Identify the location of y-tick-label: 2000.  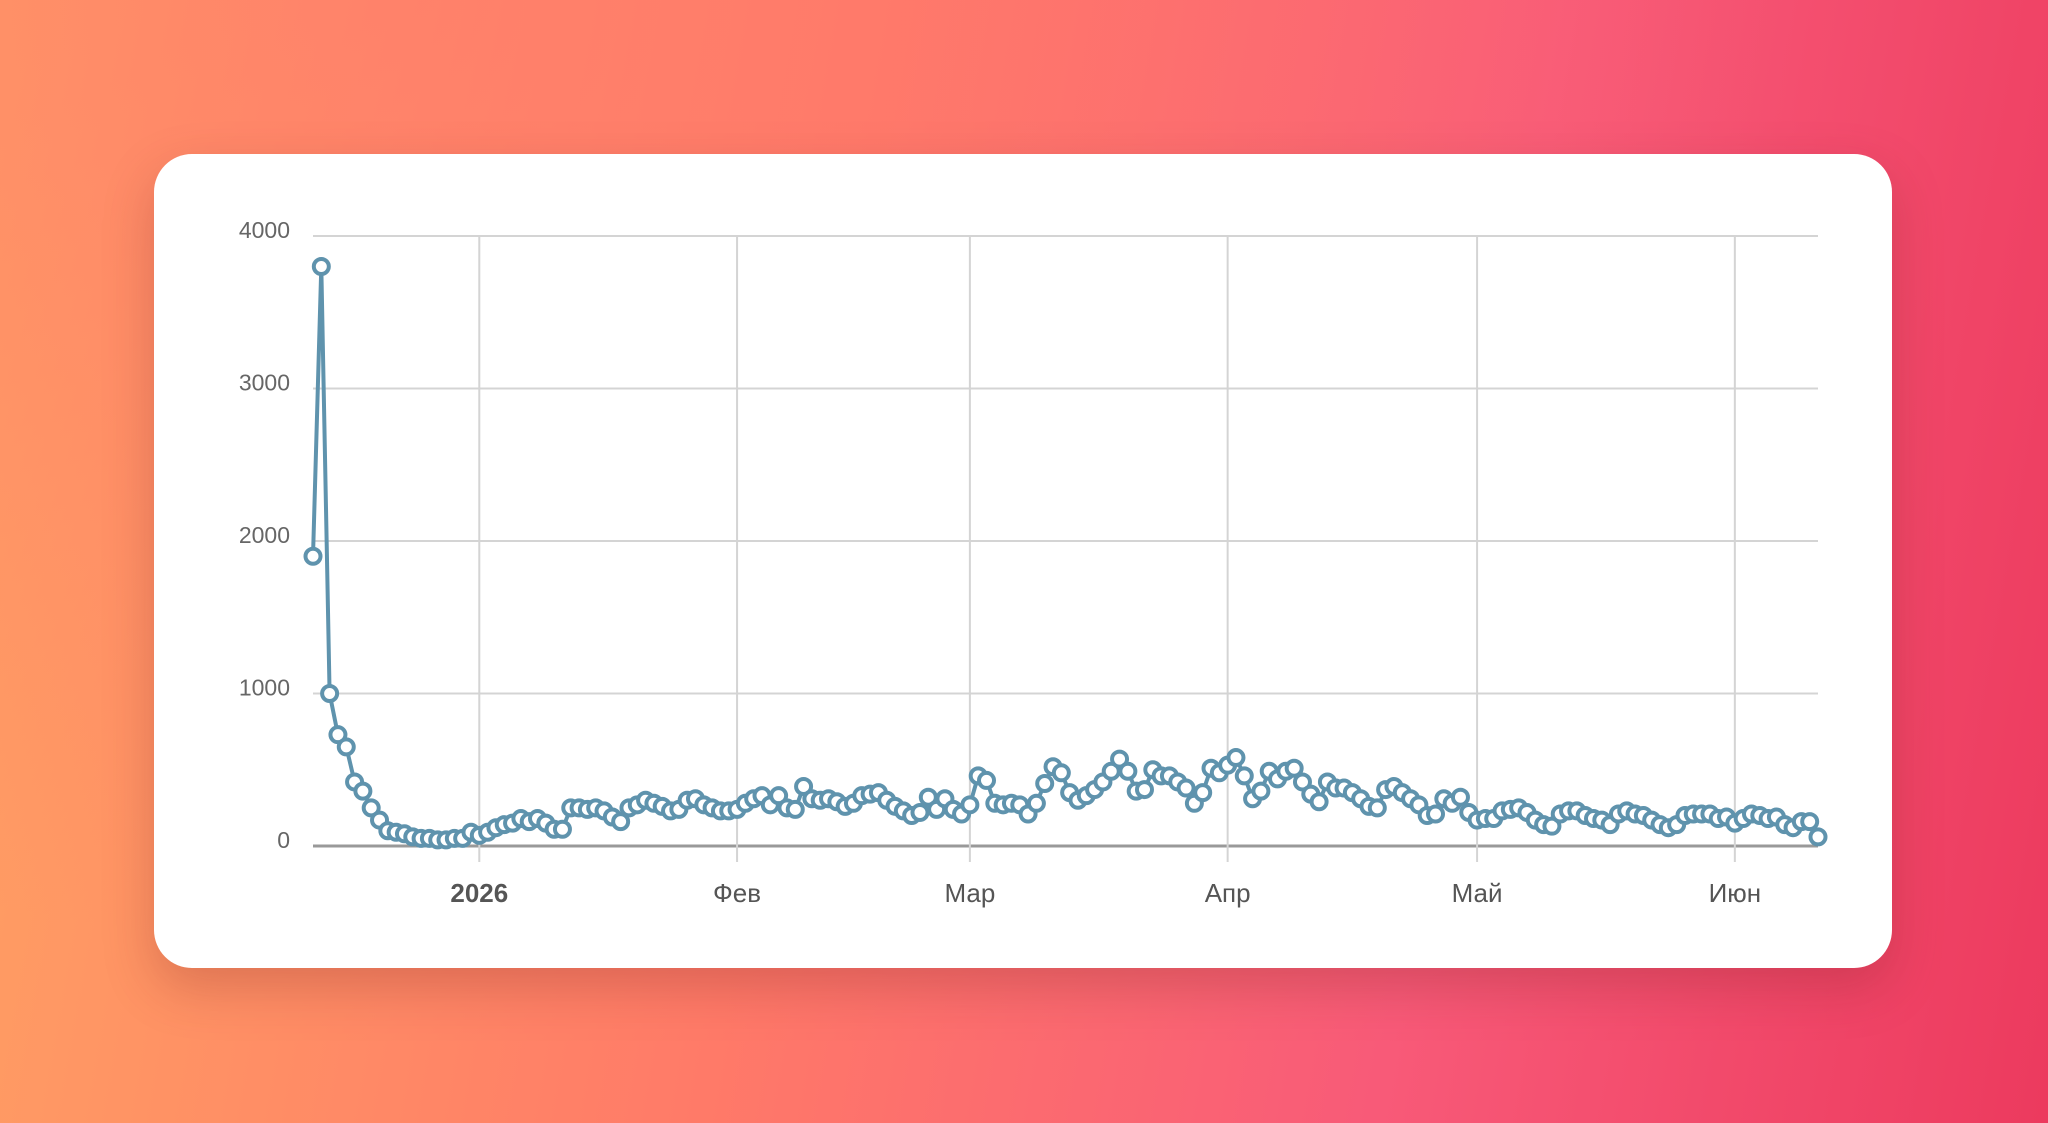
(264, 535).